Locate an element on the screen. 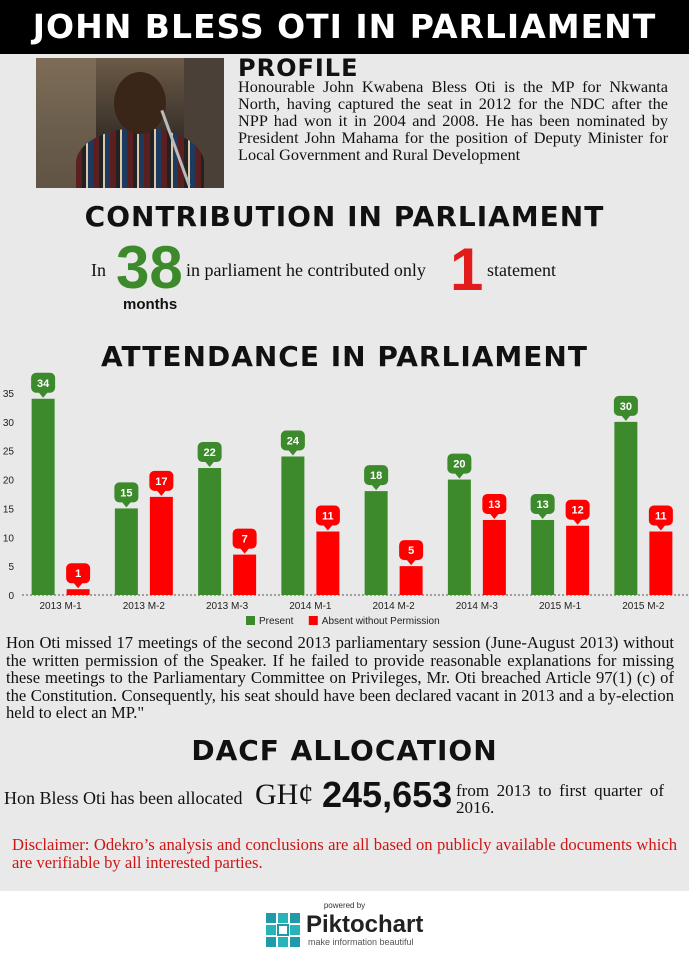 This screenshot has height=960, width=689. data-label: 17 is located at coordinates (161, 482).